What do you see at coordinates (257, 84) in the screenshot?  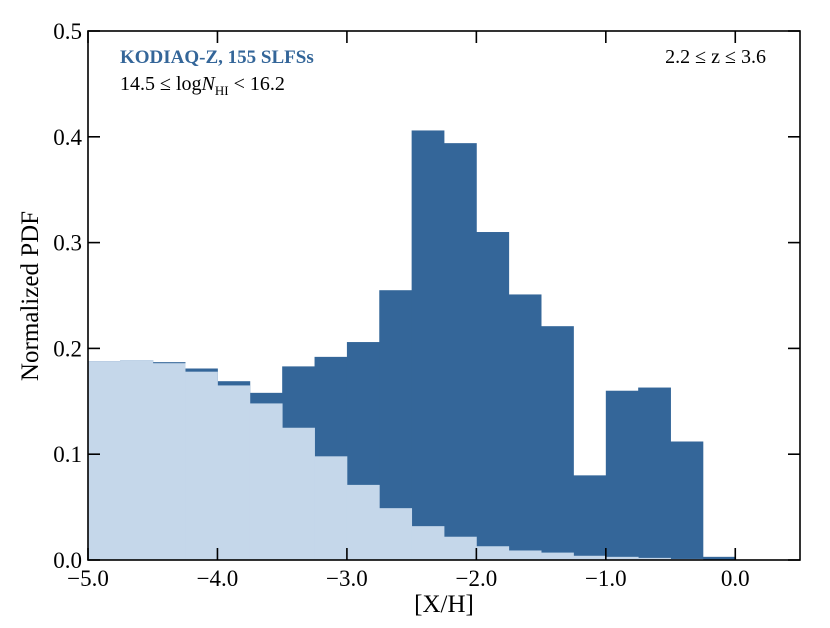 I see `annotation-part: < 16.2` at bounding box center [257, 84].